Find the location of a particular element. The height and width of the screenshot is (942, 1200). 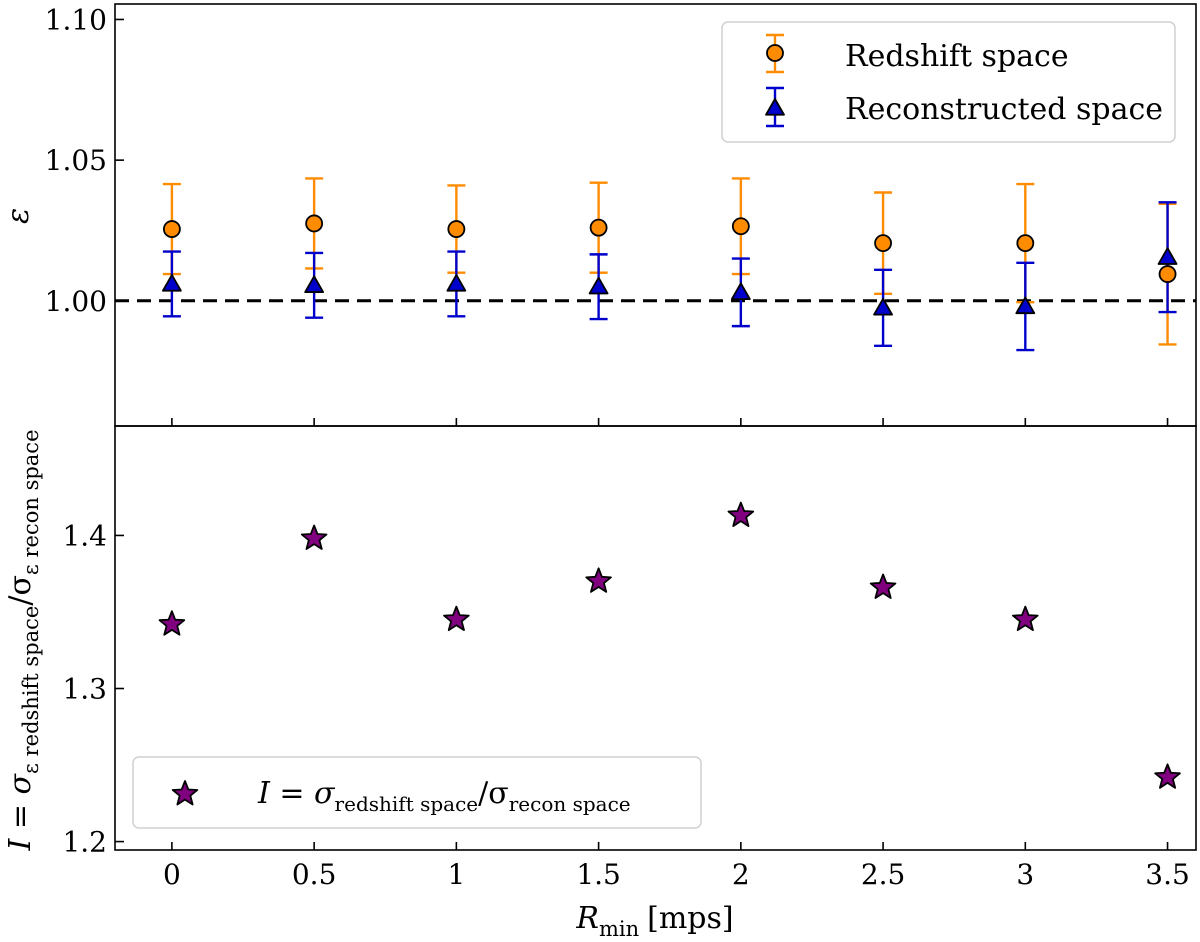

bottom-xtick-label: 1.5 is located at coordinates (598, 874).